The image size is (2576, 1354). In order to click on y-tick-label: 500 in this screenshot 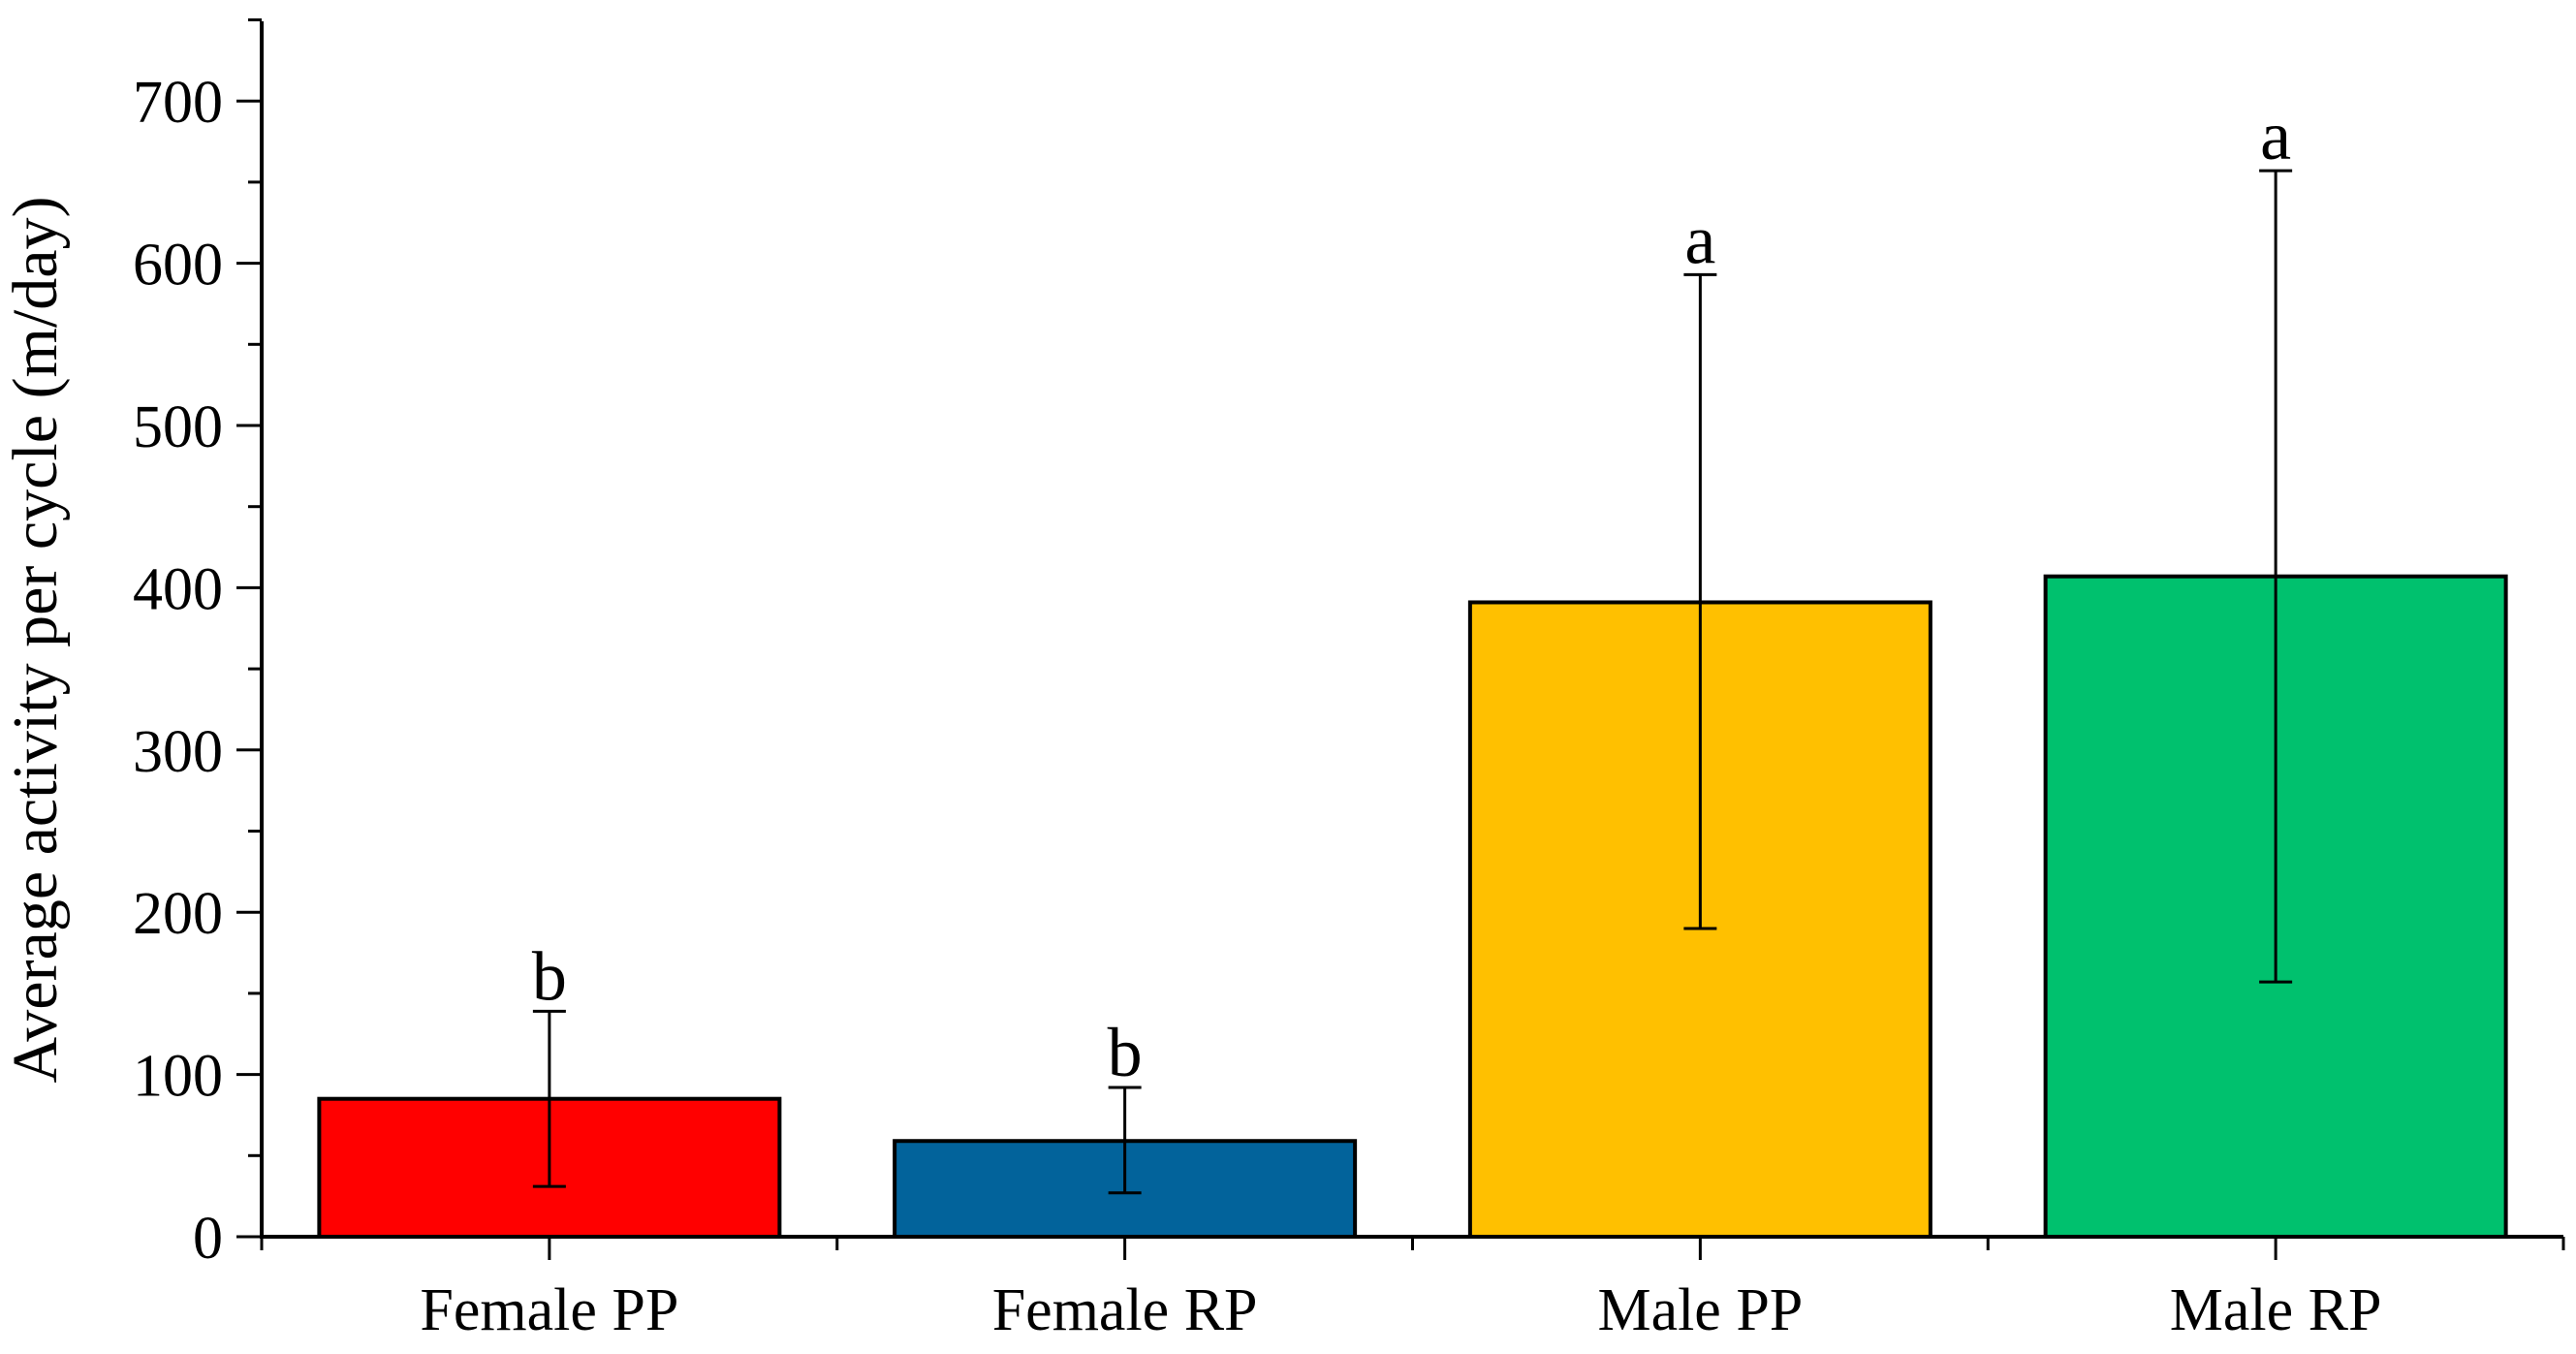, I will do `click(178, 427)`.